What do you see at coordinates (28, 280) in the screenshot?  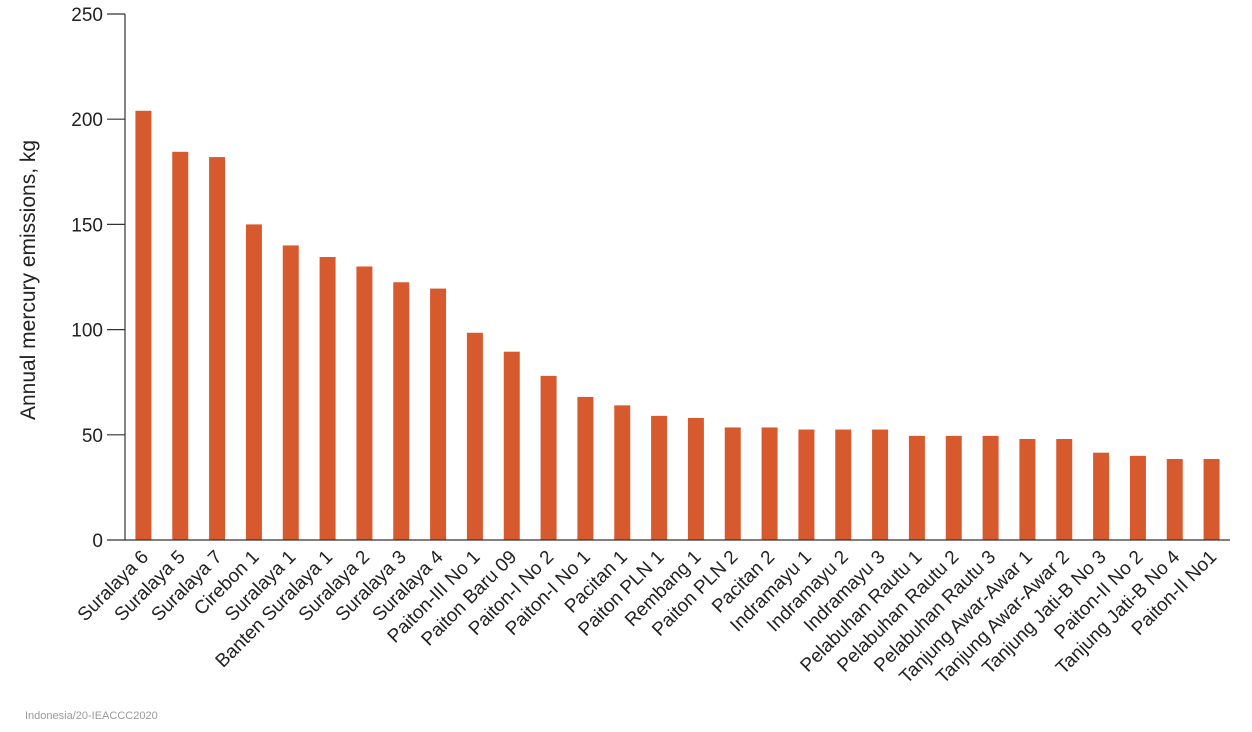 I see `y-axis-title: Annual mercury emissions, kg` at bounding box center [28, 280].